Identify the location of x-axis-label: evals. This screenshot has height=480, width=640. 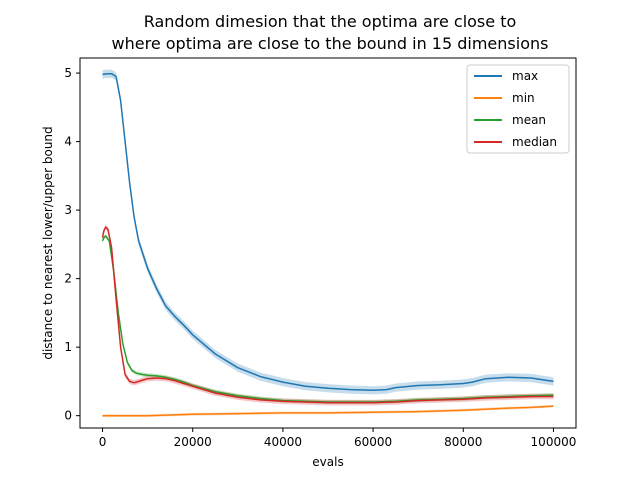
(327, 462).